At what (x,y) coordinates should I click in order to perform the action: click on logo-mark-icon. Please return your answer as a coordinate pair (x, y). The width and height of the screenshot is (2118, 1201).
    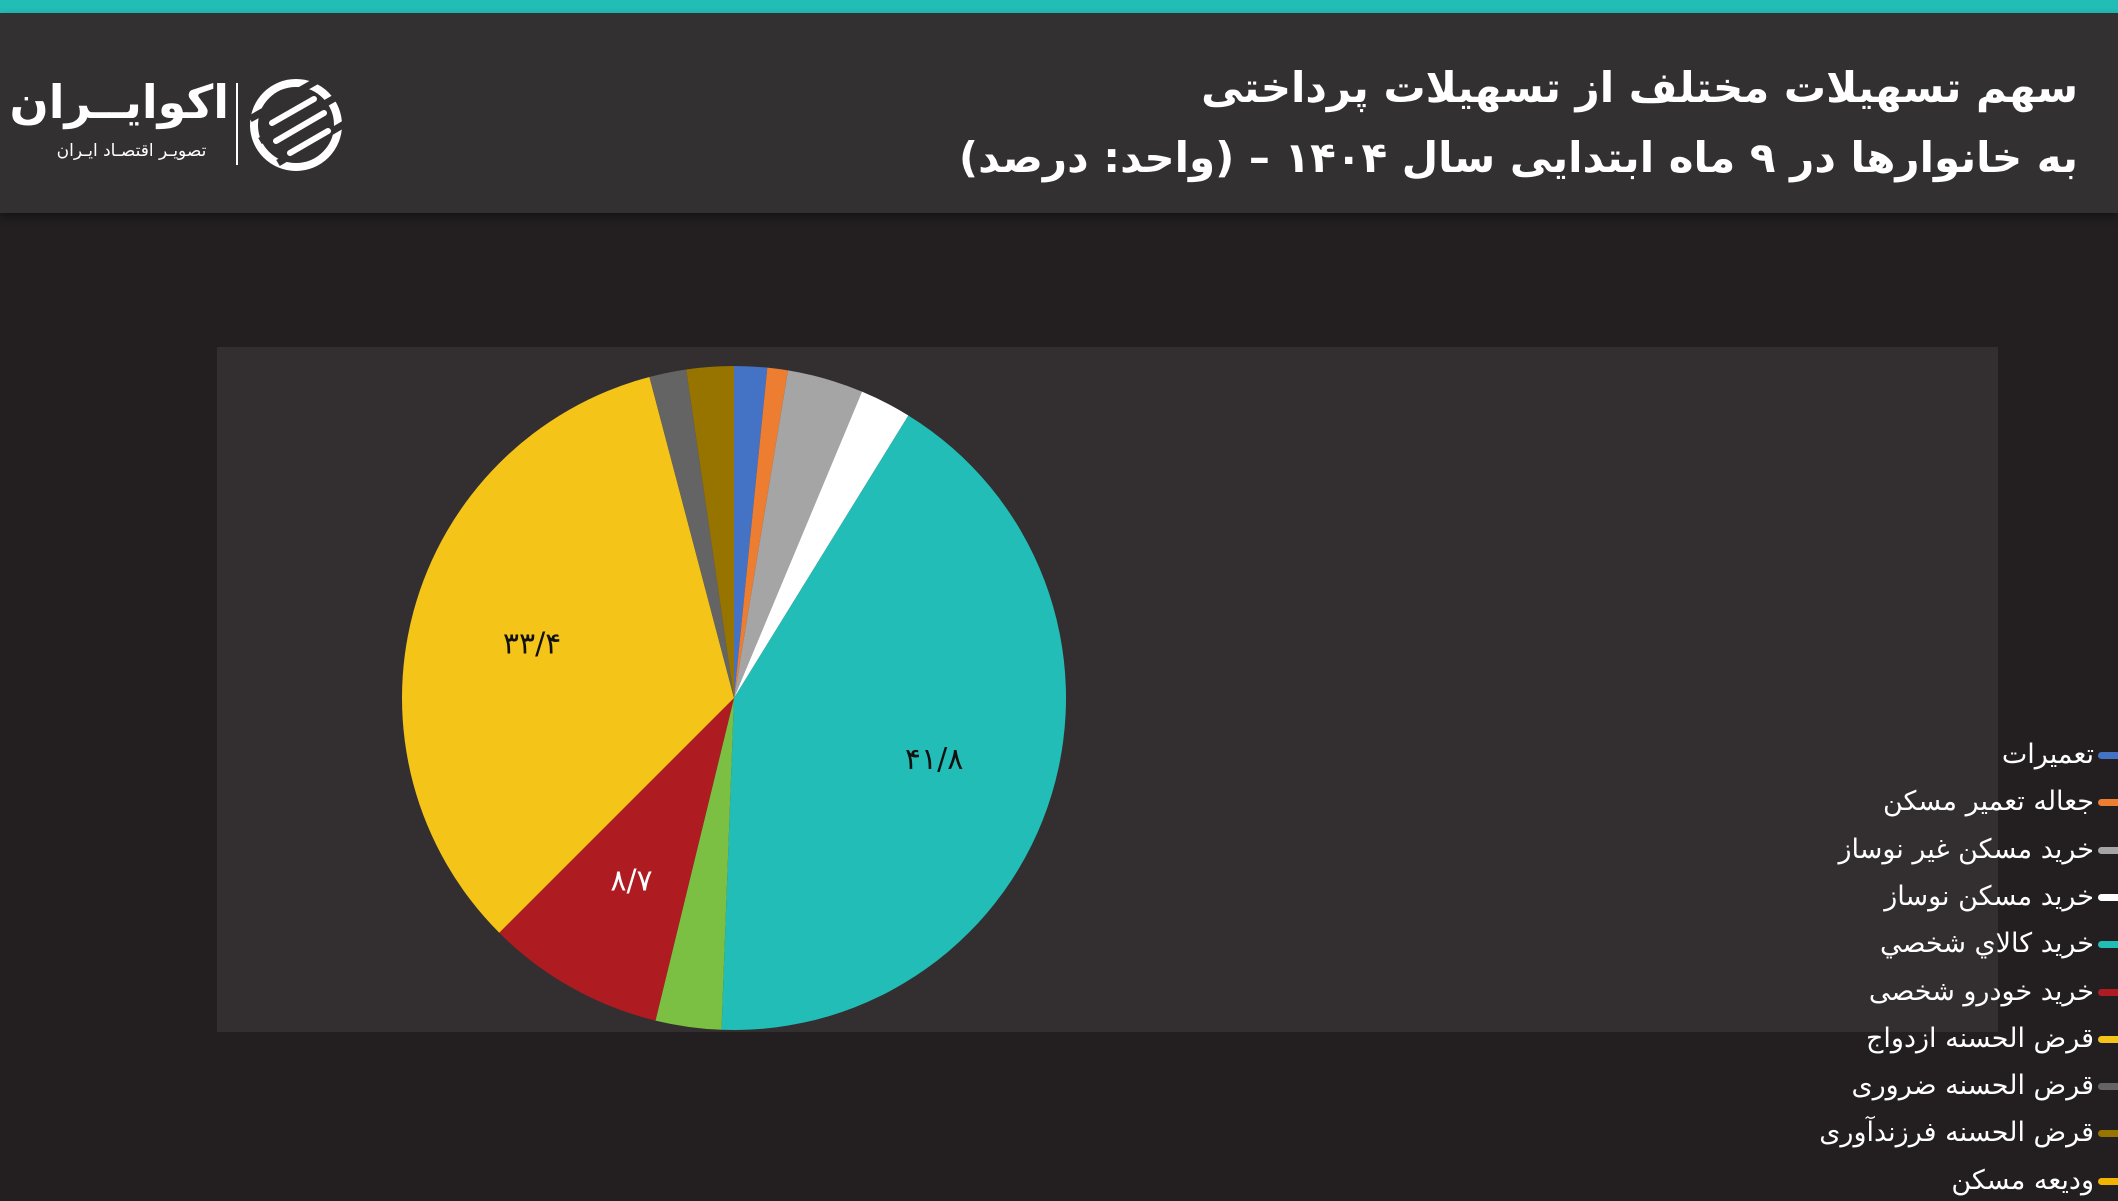
    Looking at the image, I should click on (296, 125).